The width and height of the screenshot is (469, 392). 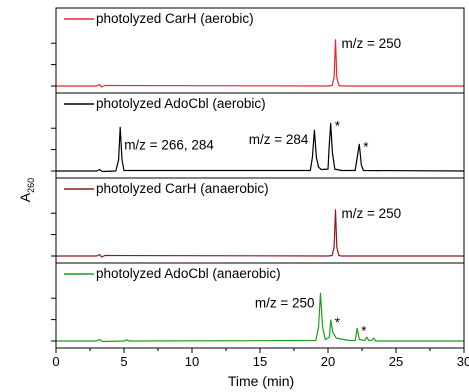 I want to click on legend-label: photolyzed CarH (anaerobic), so click(x=182, y=188).